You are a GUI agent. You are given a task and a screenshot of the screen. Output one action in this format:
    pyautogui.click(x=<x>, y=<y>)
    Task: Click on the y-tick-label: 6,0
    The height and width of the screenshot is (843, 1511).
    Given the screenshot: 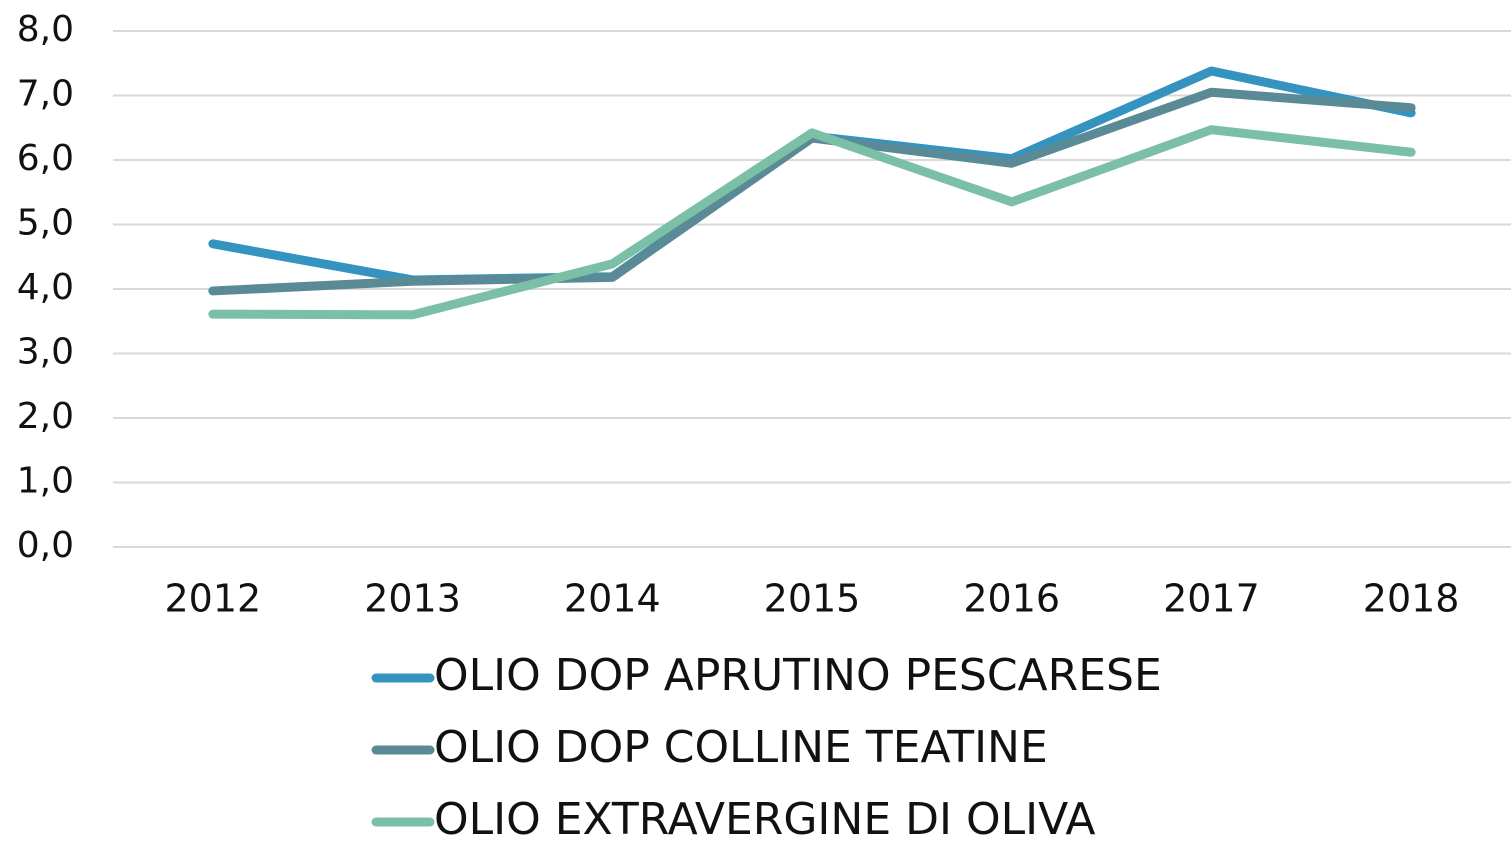 What is the action you would take?
    pyautogui.click(x=45, y=158)
    